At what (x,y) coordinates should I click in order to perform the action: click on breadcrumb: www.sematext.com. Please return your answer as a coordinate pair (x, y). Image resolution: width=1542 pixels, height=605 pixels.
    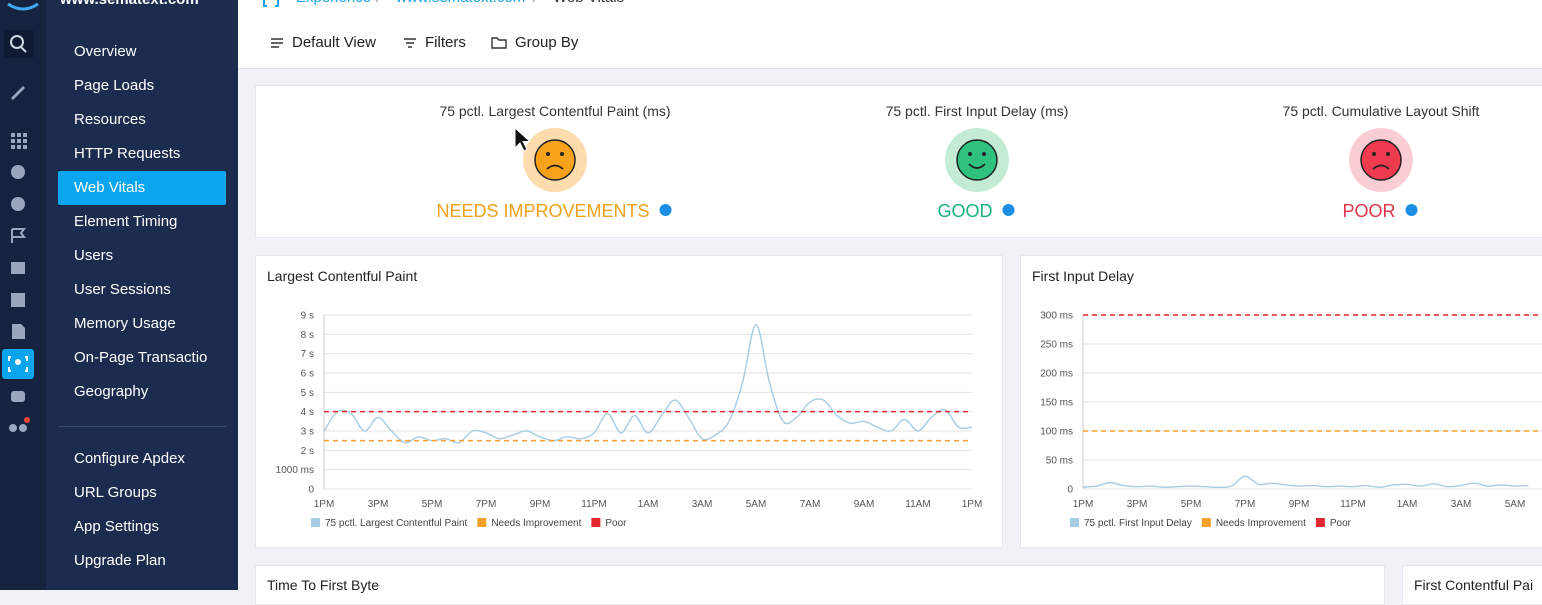
    Looking at the image, I should click on (460, 3).